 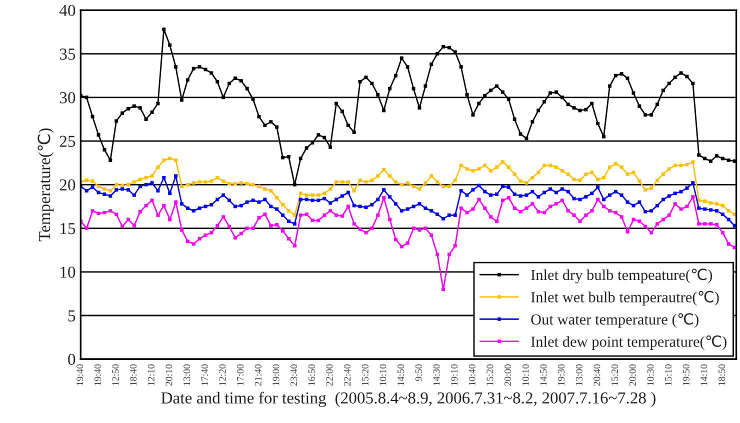 What do you see at coordinates (686, 375) in the screenshot?
I see `x-tick-label: 19:50` at bounding box center [686, 375].